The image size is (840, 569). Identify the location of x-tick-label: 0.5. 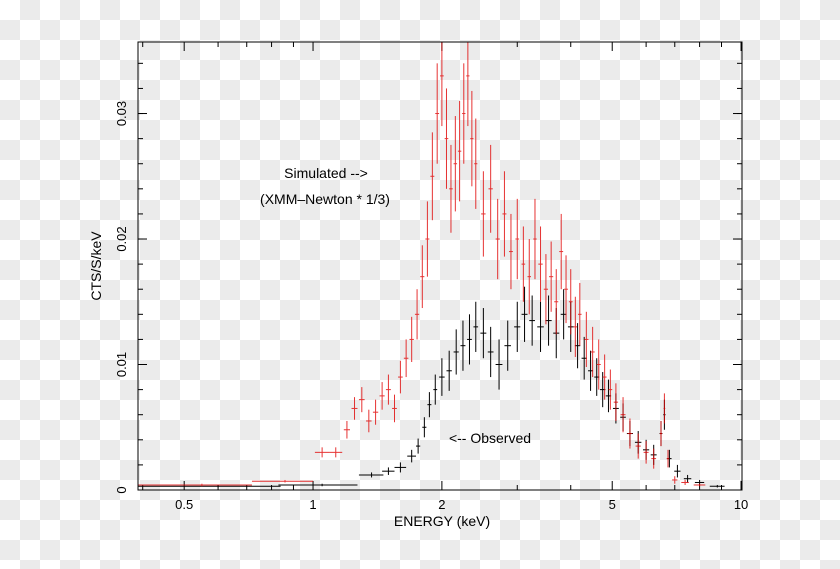
(184, 504).